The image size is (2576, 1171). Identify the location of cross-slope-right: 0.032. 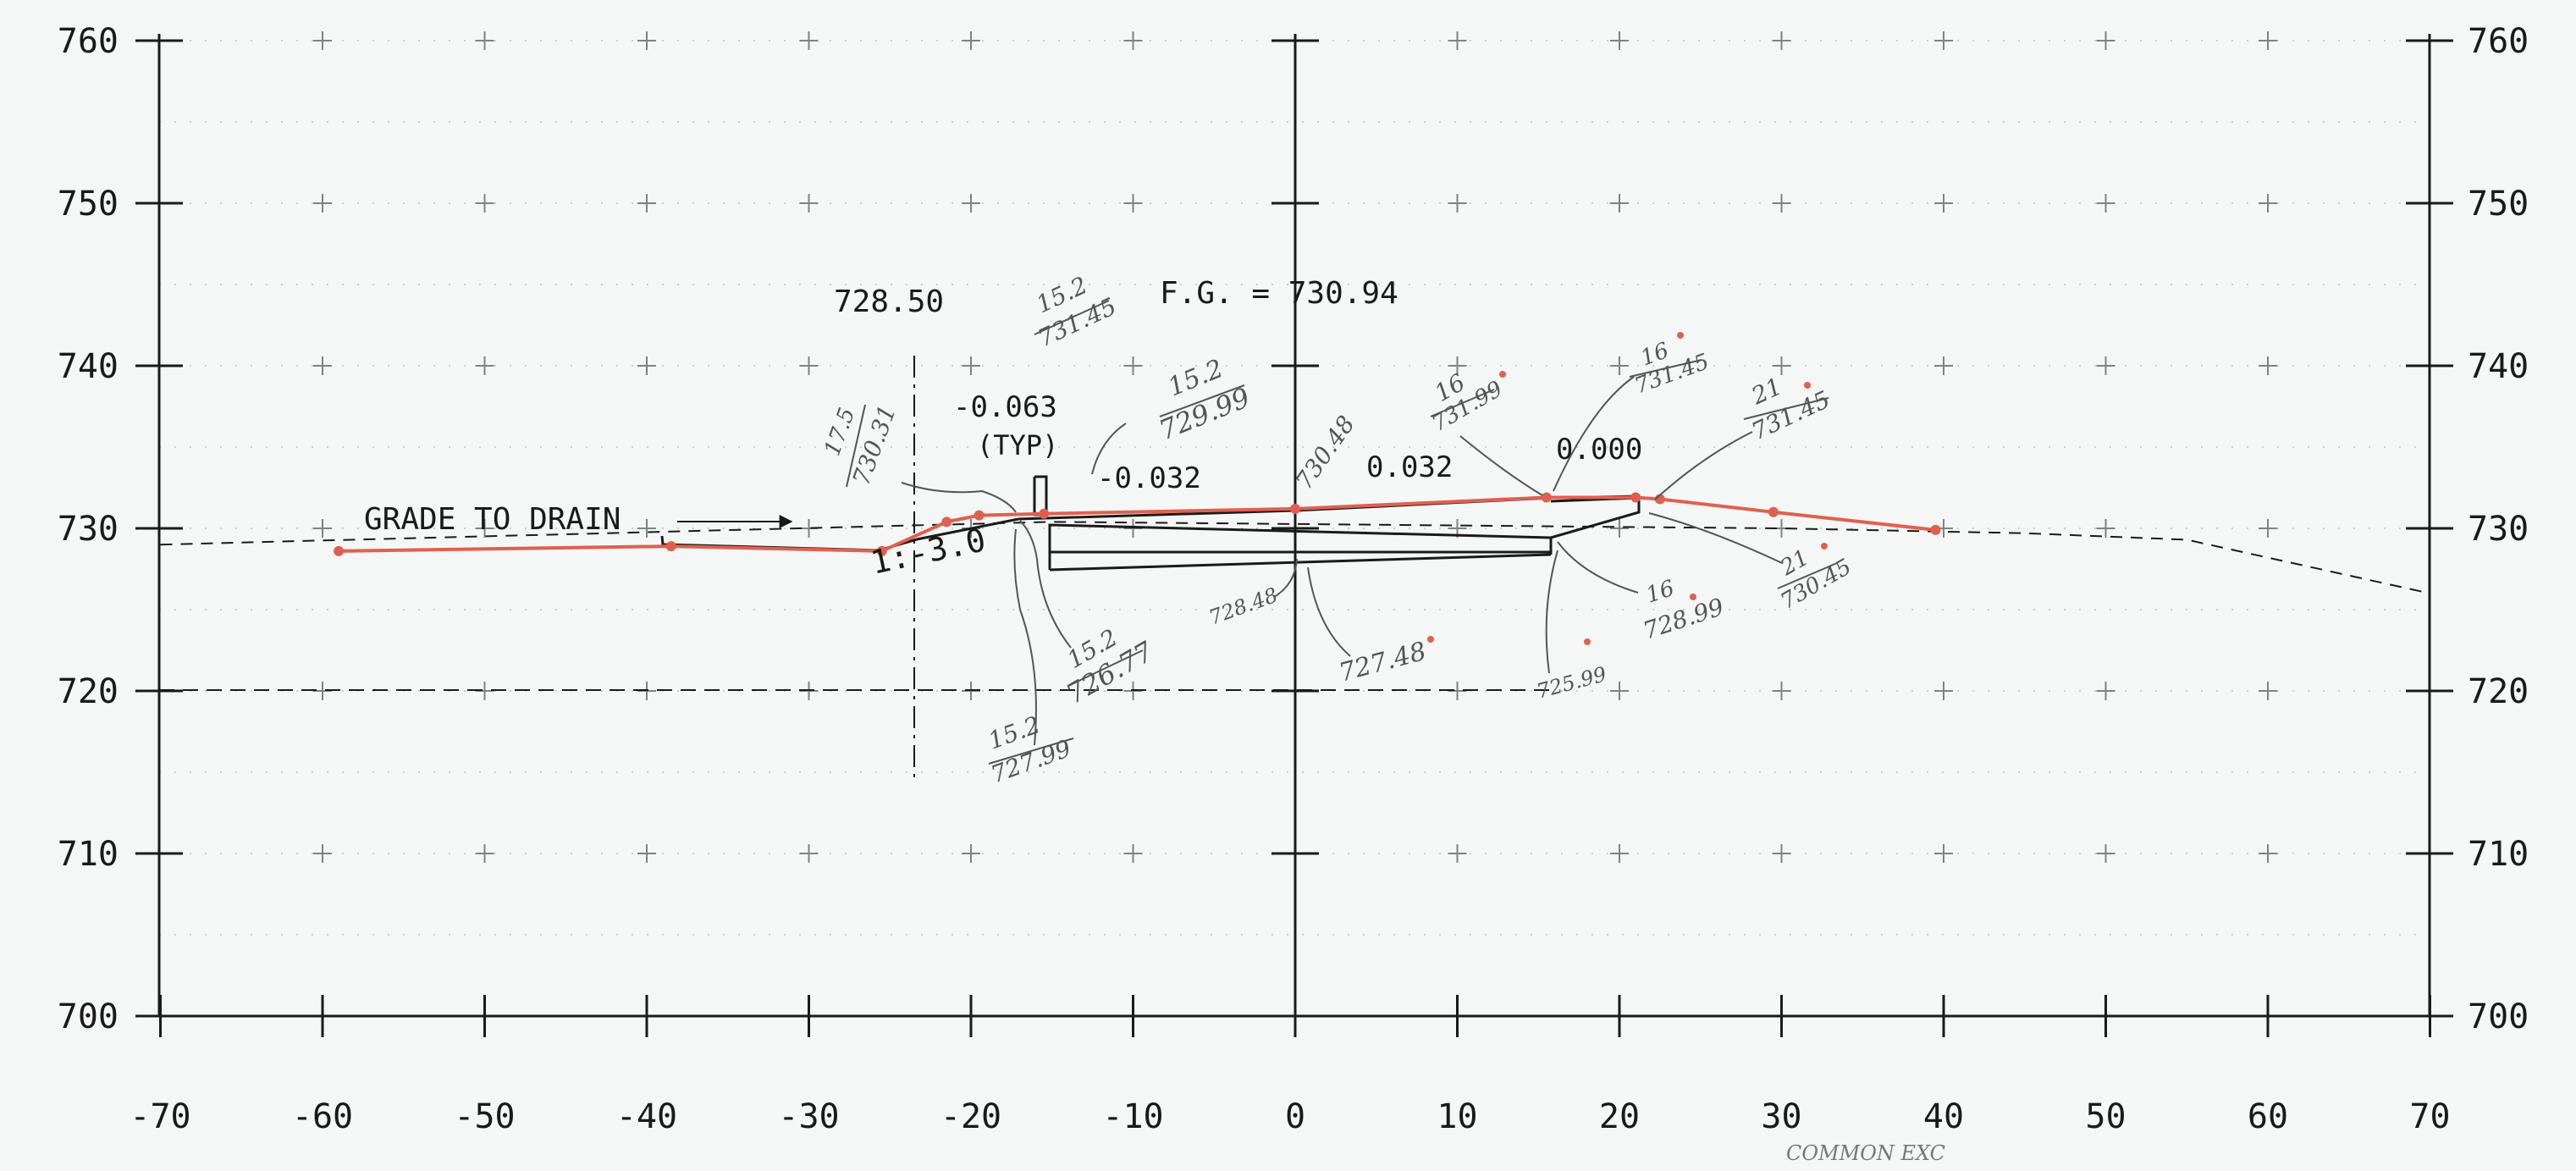
(1409, 467).